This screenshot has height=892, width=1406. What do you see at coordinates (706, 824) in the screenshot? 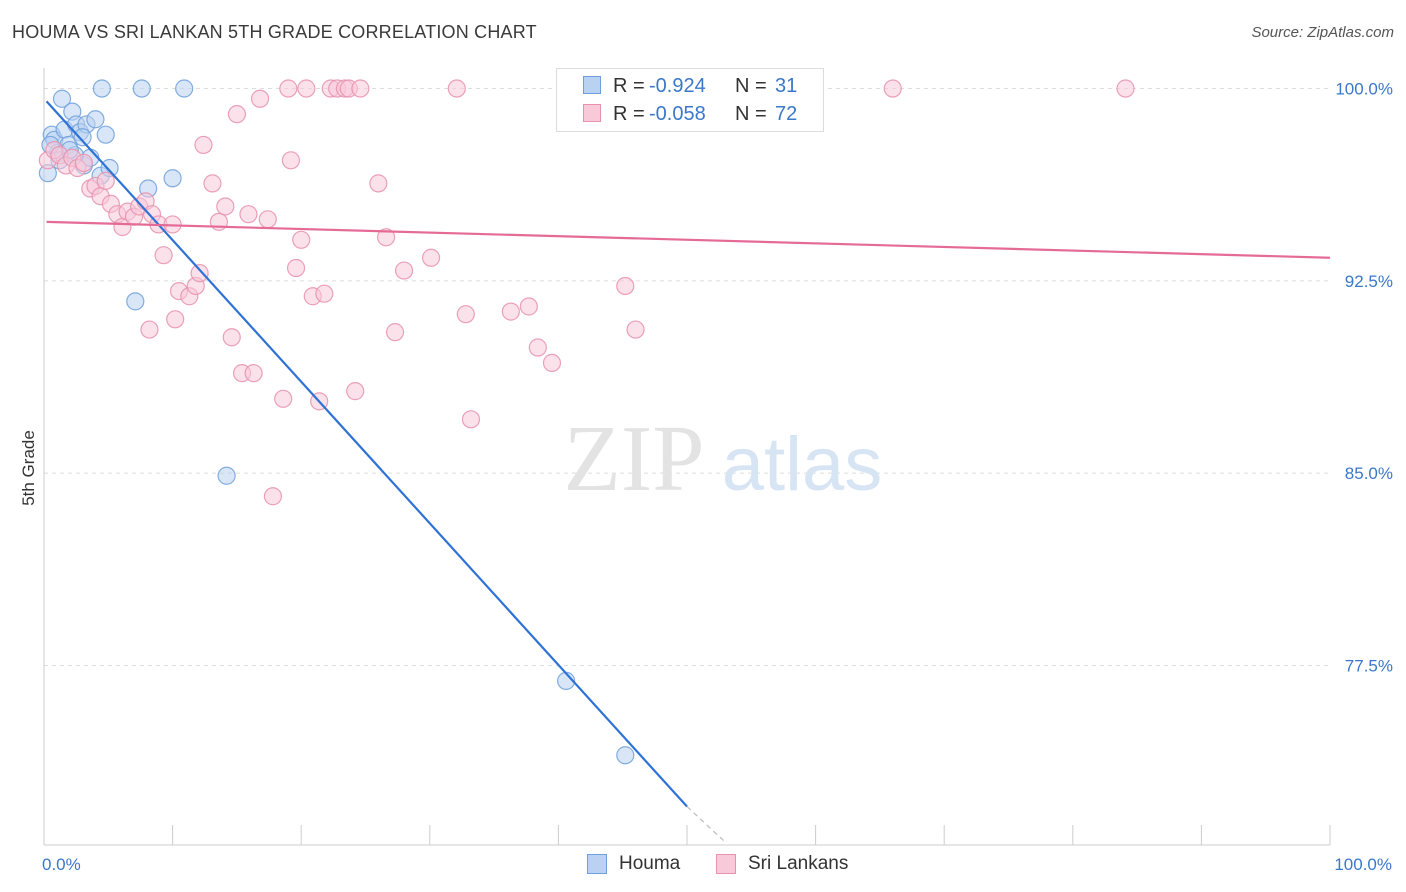
I see `houma-trend-line-extension` at bounding box center [706, 824].